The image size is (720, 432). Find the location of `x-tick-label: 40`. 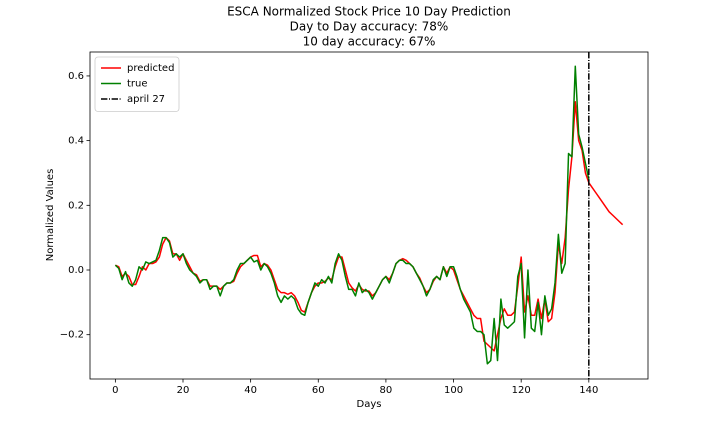

x-tick-label: 40 is located at coordinates (250, 390).